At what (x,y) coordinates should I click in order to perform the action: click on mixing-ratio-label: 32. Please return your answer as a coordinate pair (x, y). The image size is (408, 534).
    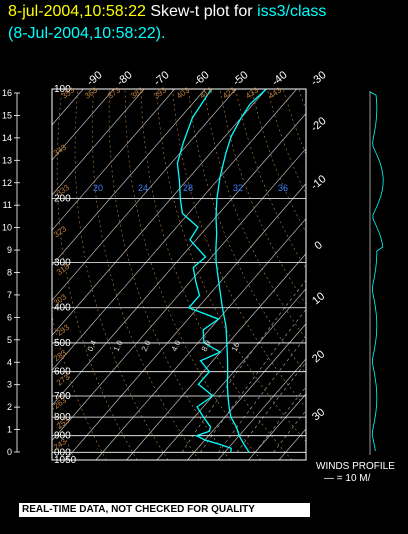
    Looking at the image, I should click on (238, 188).